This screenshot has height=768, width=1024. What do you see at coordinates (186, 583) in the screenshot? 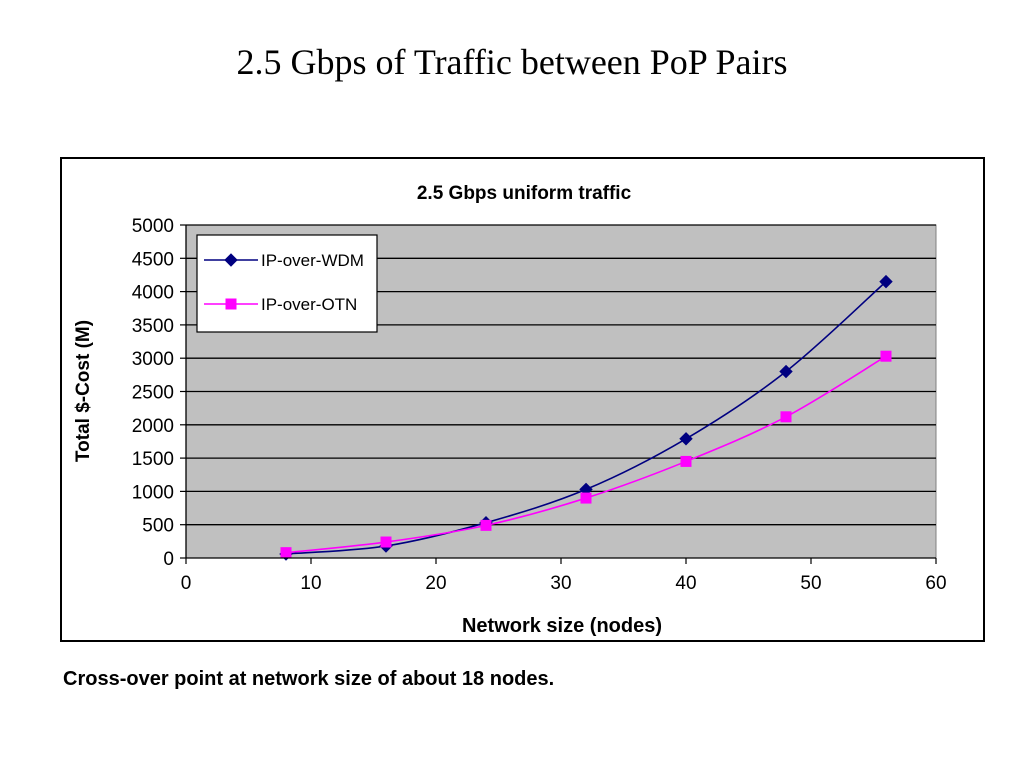
I see `x-tick-label-0: 0` at bounding box center [186, 583].